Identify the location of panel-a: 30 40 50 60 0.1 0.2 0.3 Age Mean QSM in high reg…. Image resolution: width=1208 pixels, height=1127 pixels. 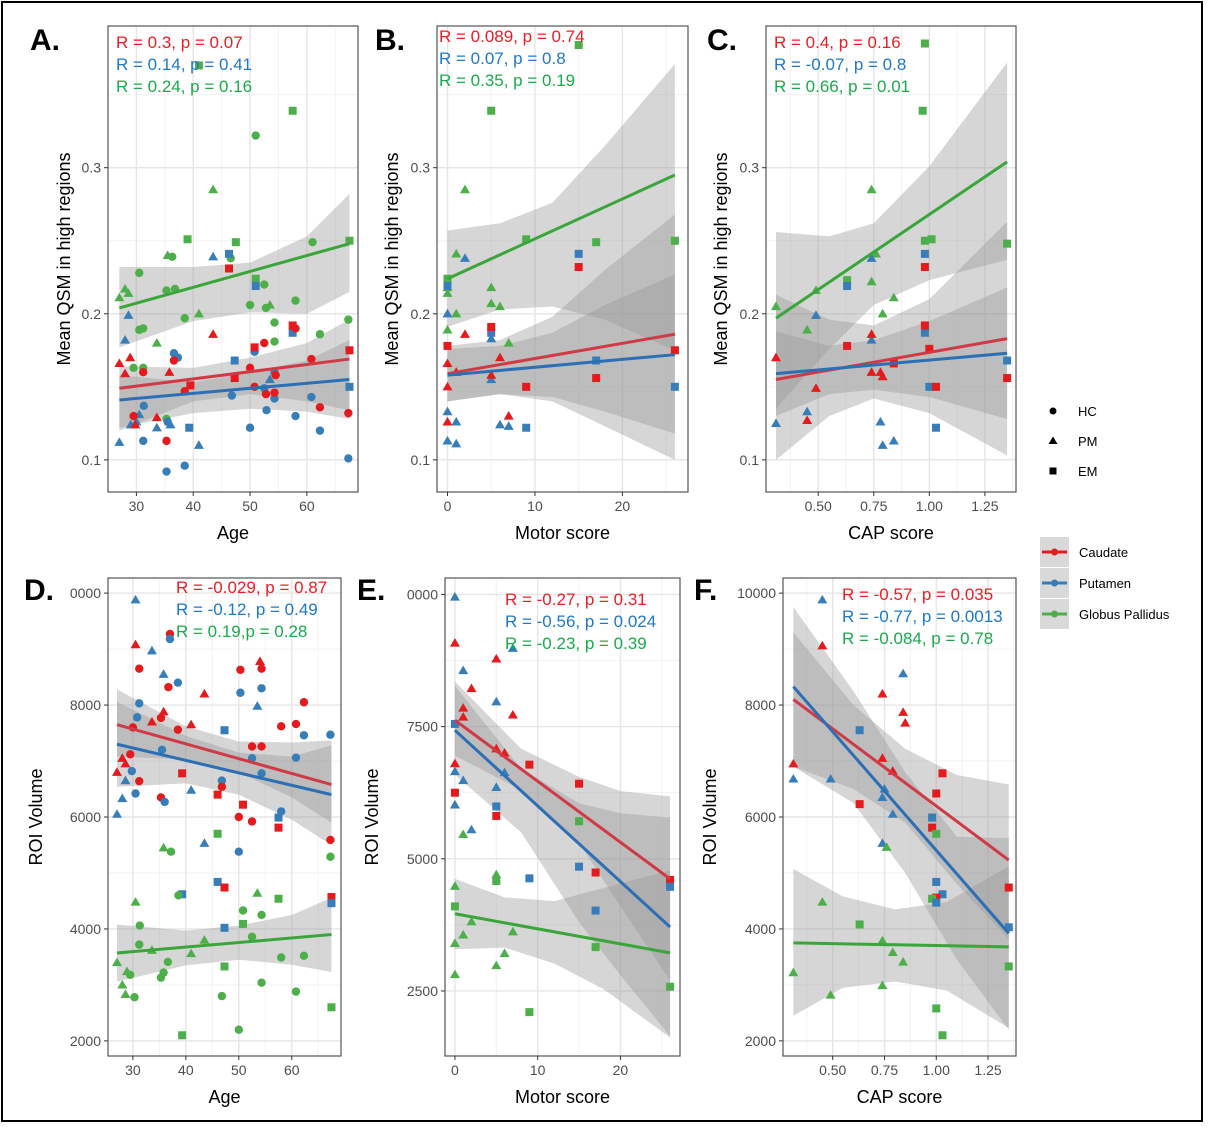
(194, 283).